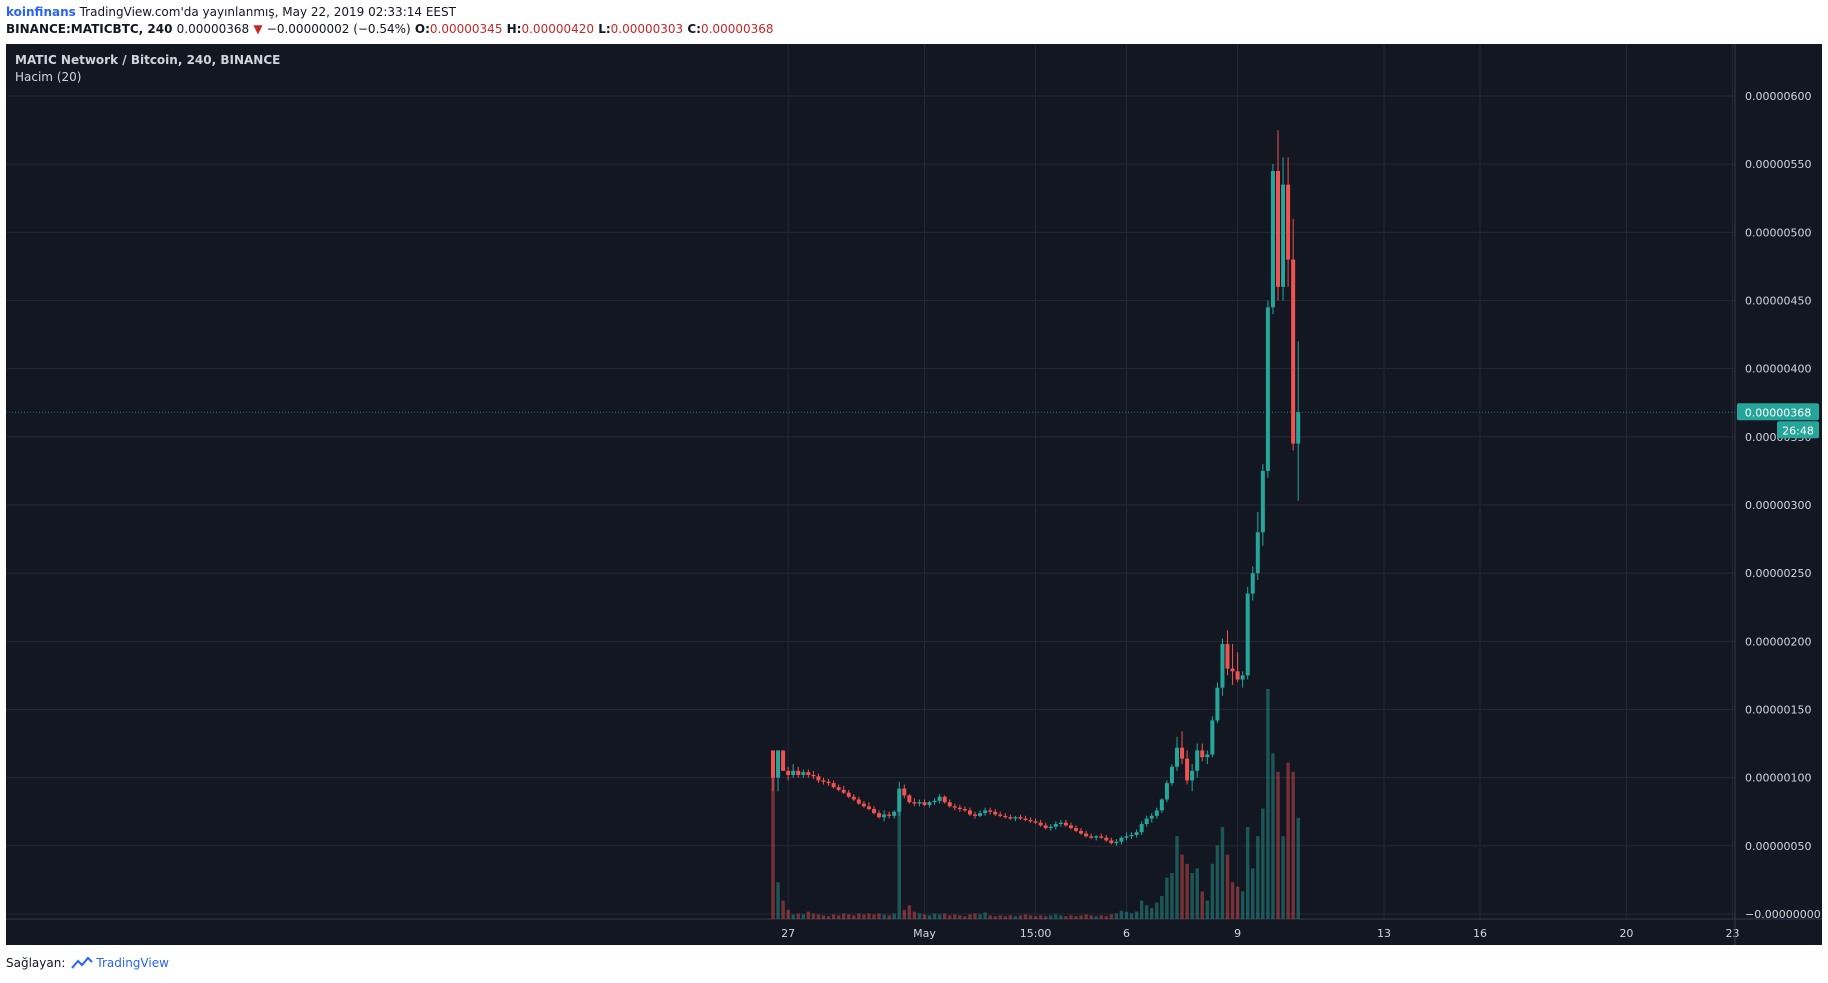  What do you see at coordinates (1126, 933) in the screenshot?
I see `x-tick-label: 6` at bounding box center [1126, 933].